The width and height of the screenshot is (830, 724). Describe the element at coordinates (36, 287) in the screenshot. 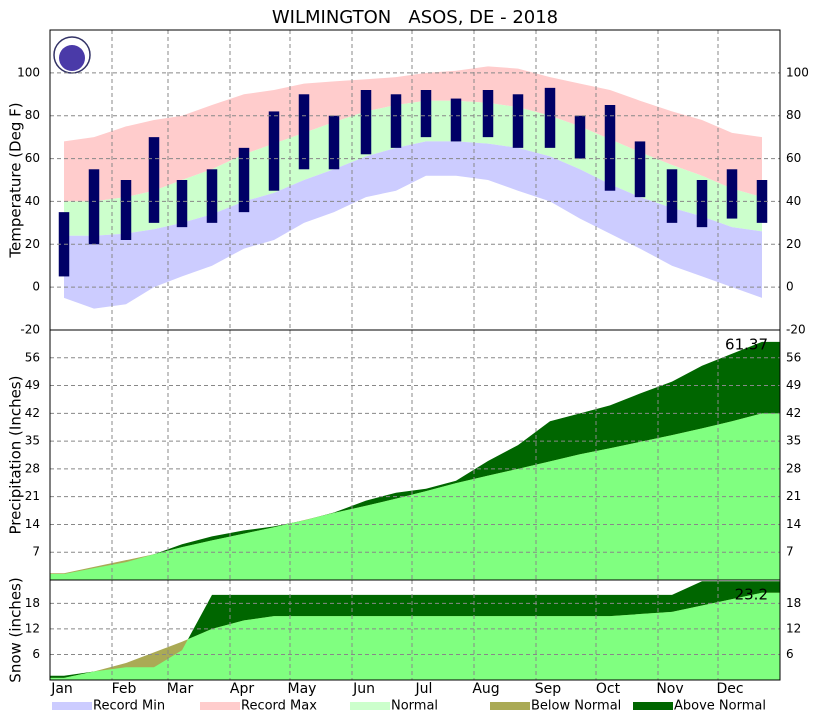

I see `y-tick-label: 0` at that location.